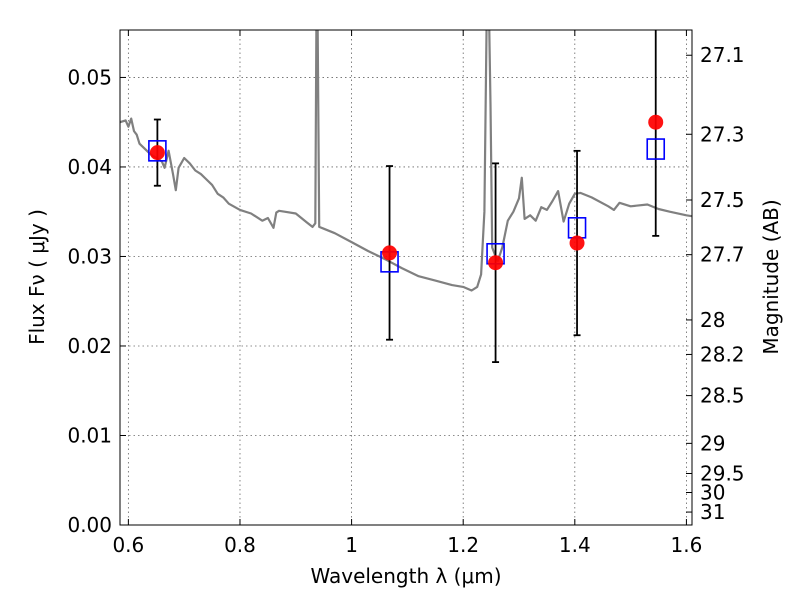 This screenshot has width=800, height=600. What do you see at coordinates (712, 512) in the screenshot?
I see `magnitude-tick-label: 31` at bounding box center [712, 512].